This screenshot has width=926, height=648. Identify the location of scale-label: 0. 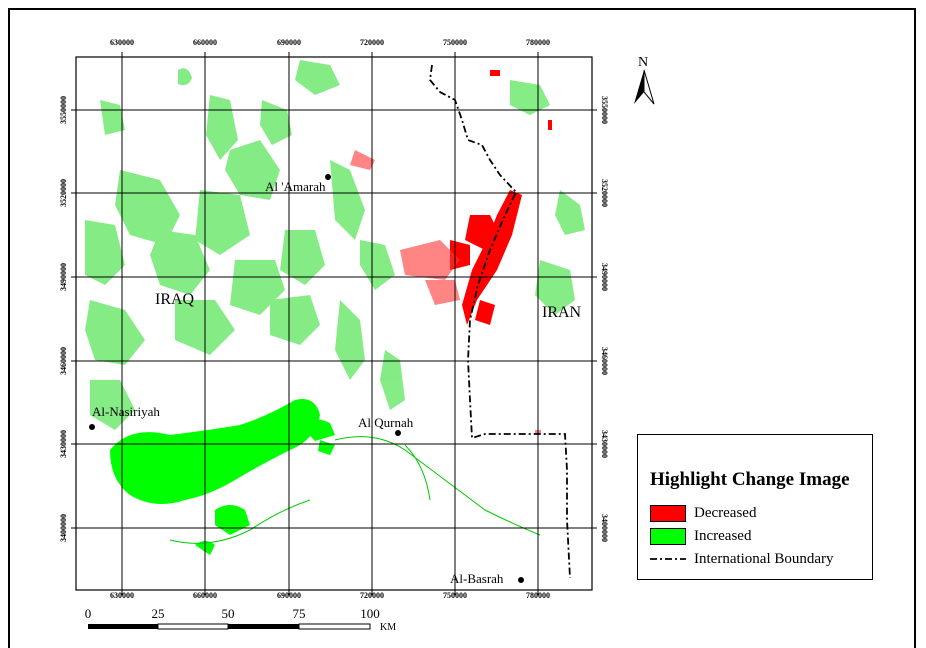
(88, 613).